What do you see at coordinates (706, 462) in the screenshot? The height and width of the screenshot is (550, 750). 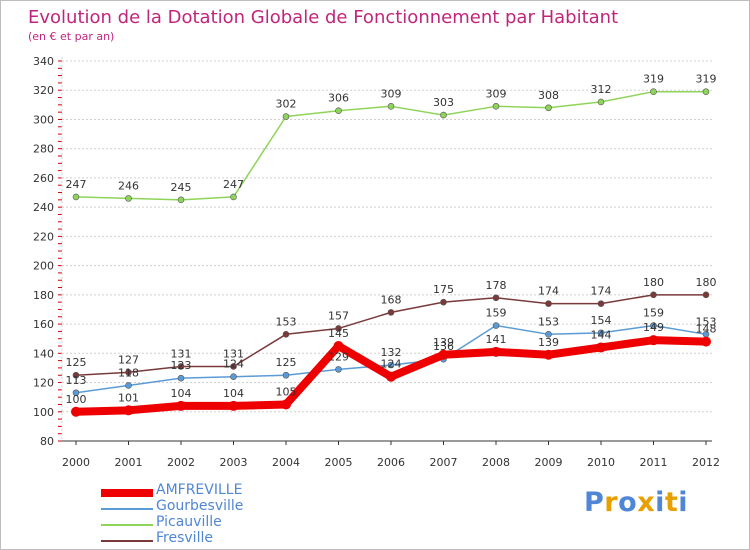 I see `x-tick-label: 2012` at bounding box center [706, 462].